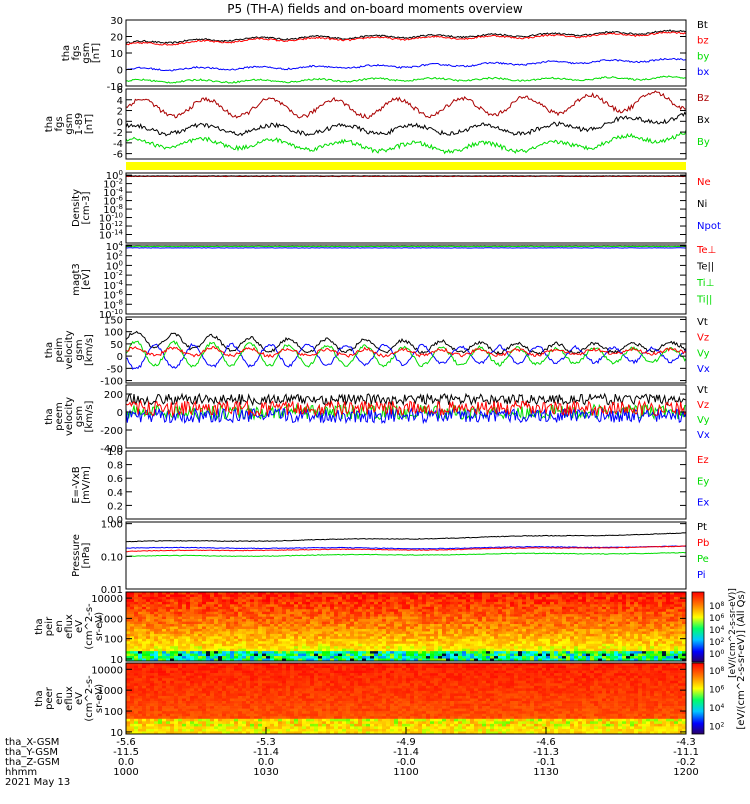 This screenshot has height=804, width=750. I want to click on tick-label: 0.10, so click(112, 557).